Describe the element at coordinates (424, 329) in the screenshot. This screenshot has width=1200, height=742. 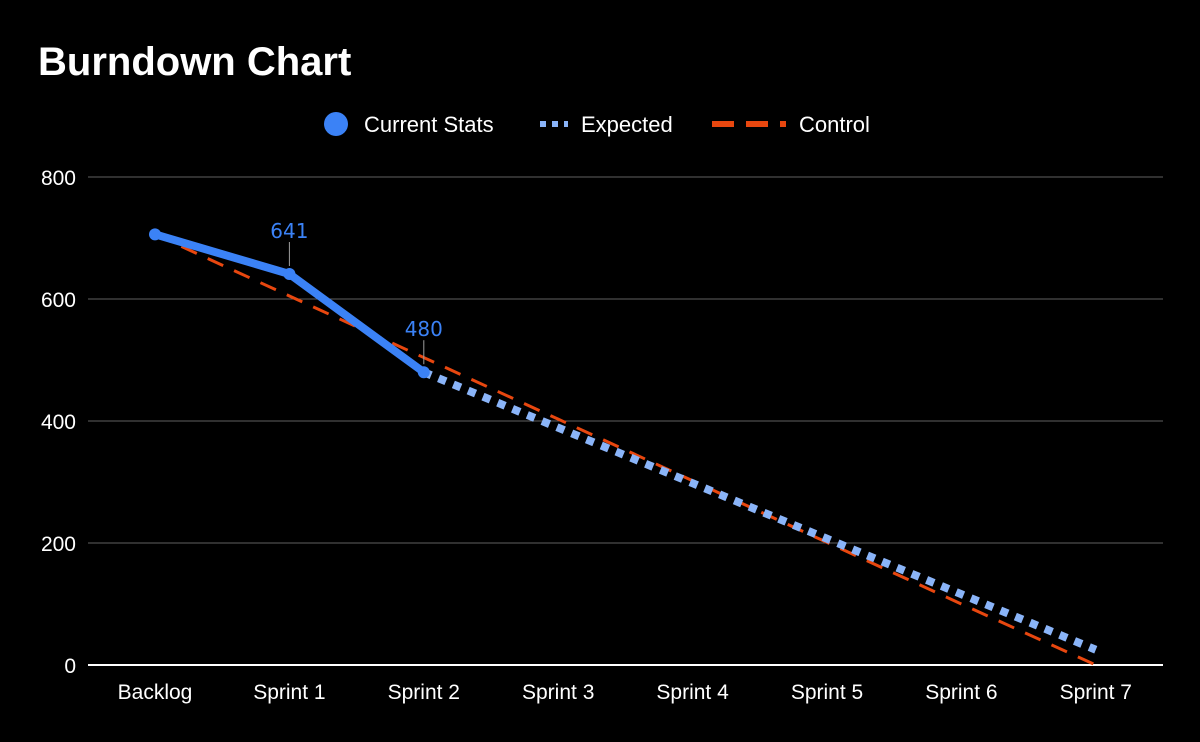
I see `data-label-current-stats: 480` at that location.